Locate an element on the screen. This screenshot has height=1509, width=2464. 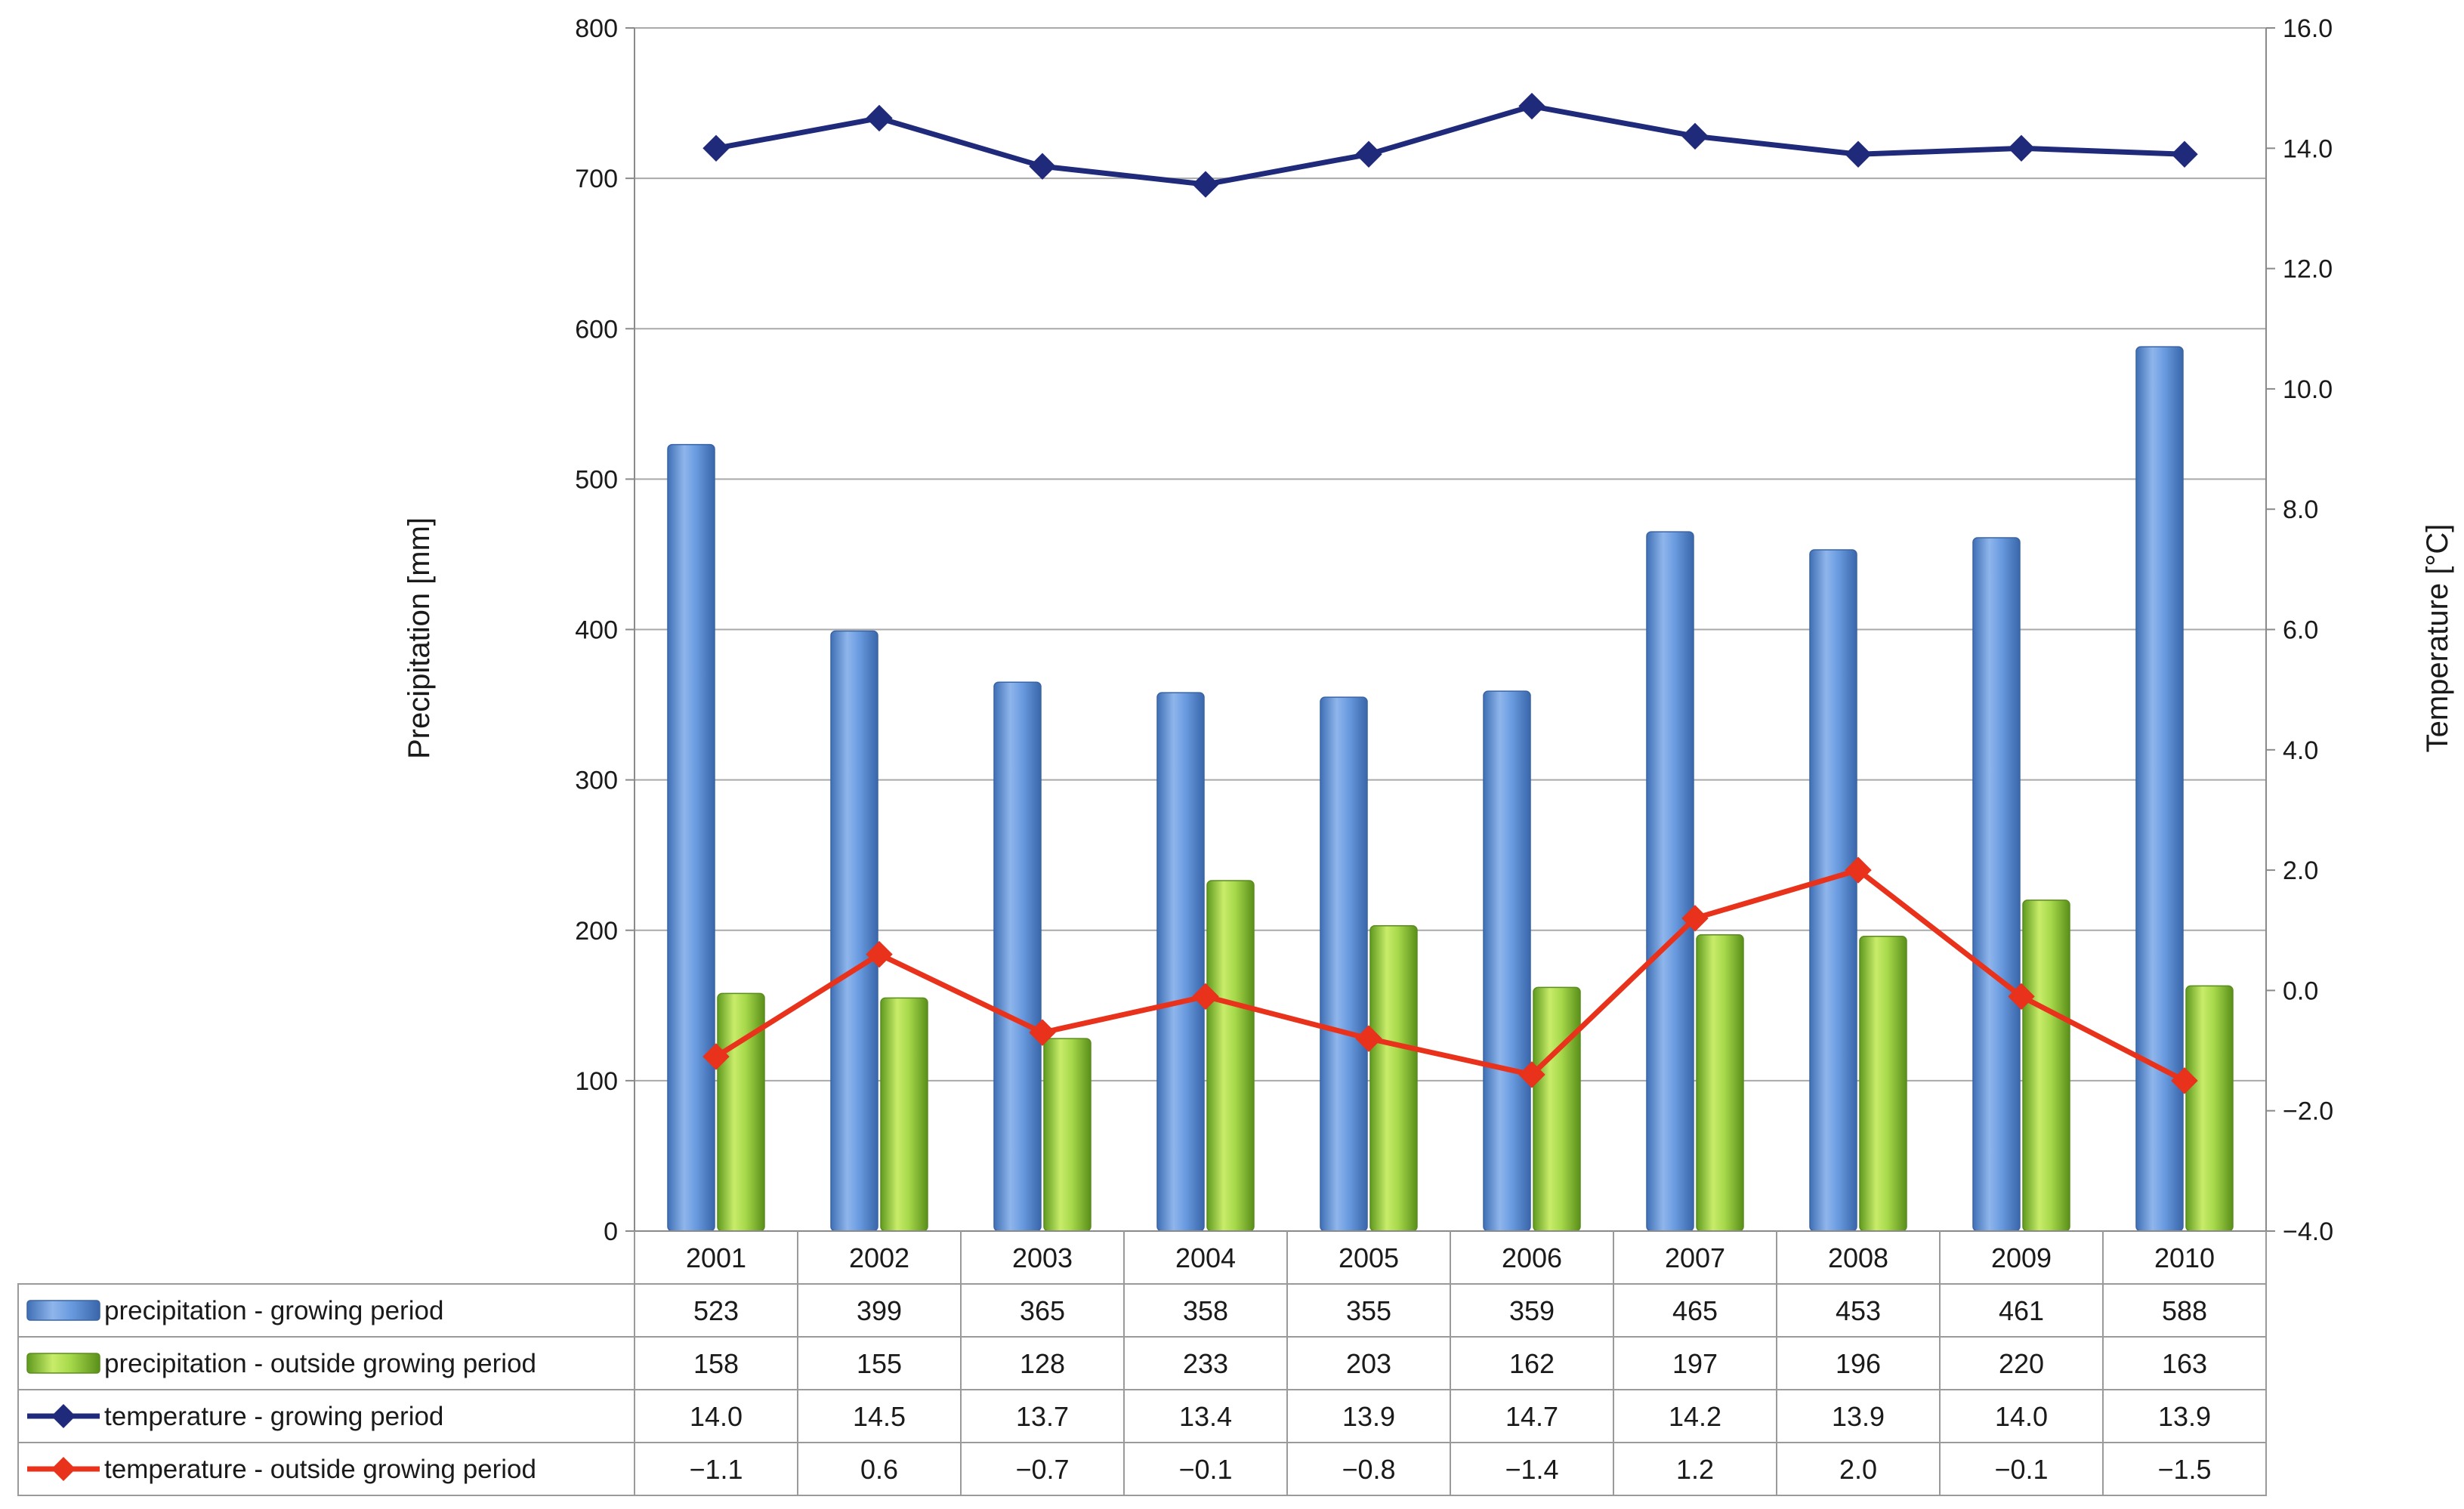
x-category-label: 2008 is located at coordinates (1858, 1257).